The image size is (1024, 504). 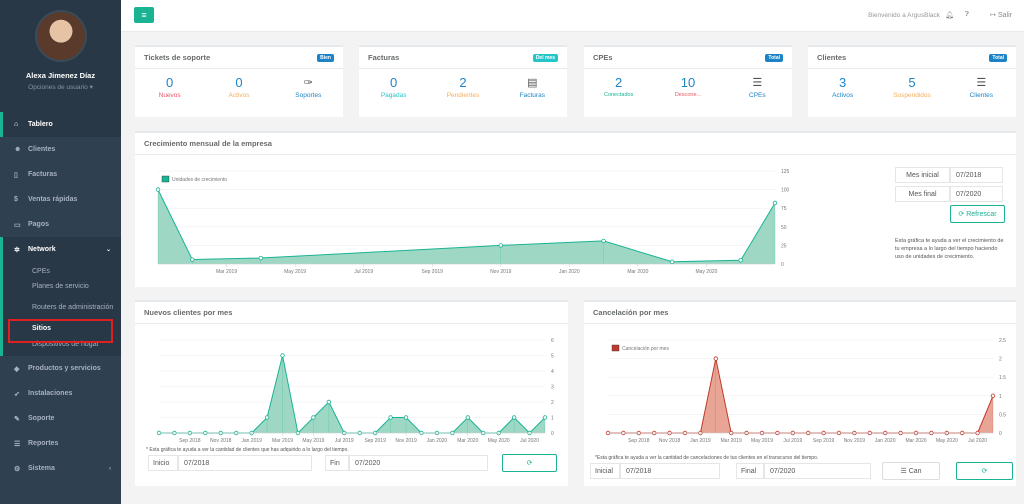 I want to click on refresh-button: ⟳ Refrescar, so click(x=977, y=214).